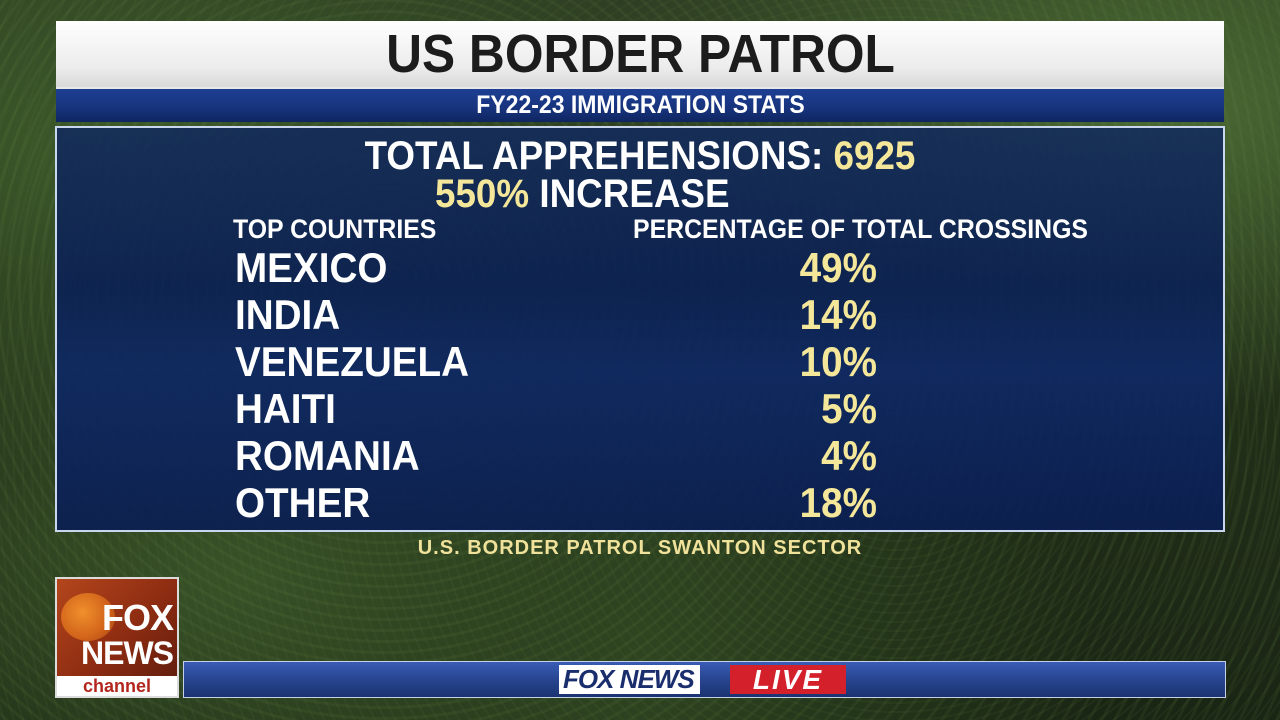 Image resolution: width=1280 pixels, height=720 pixels. What do you see at coordinates (311, 267) in the screenshot?
I see `country-name: MEXICO` at bounding box center [311, 267].